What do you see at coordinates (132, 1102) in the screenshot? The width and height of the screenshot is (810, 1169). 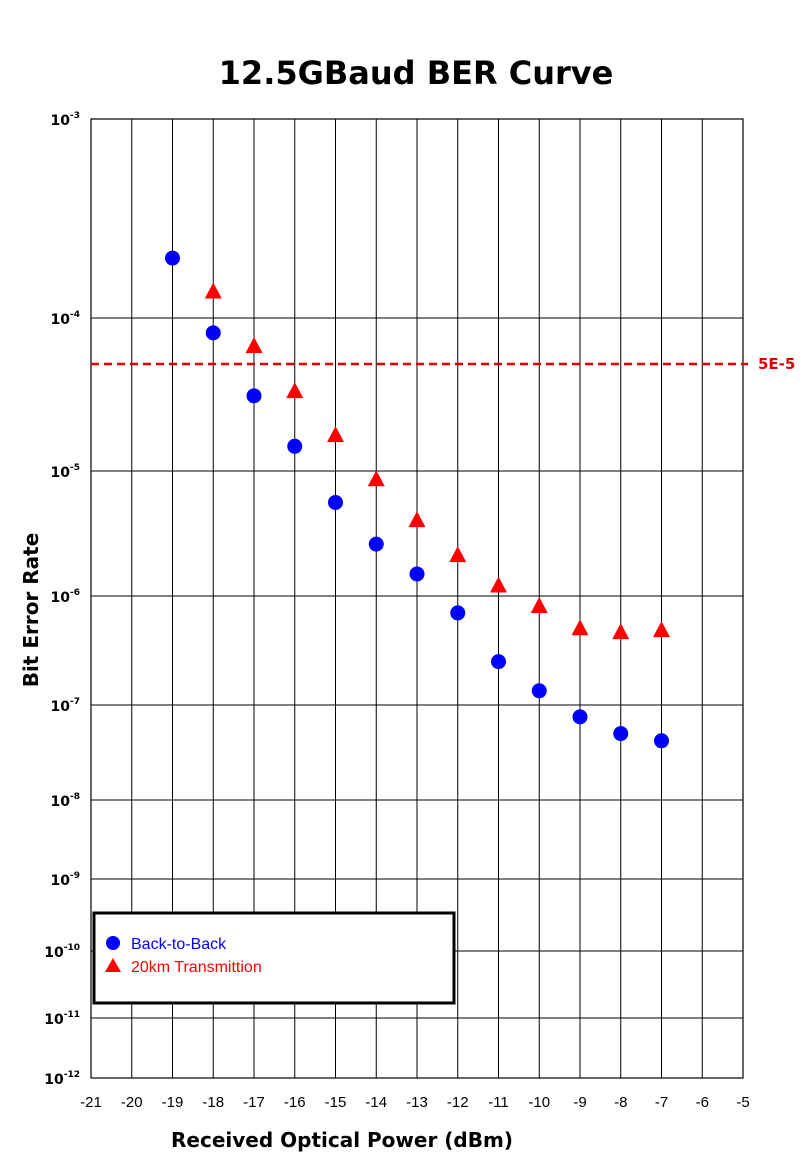 I see `x-tick-label: -20` at bounding box center [132, 1102].